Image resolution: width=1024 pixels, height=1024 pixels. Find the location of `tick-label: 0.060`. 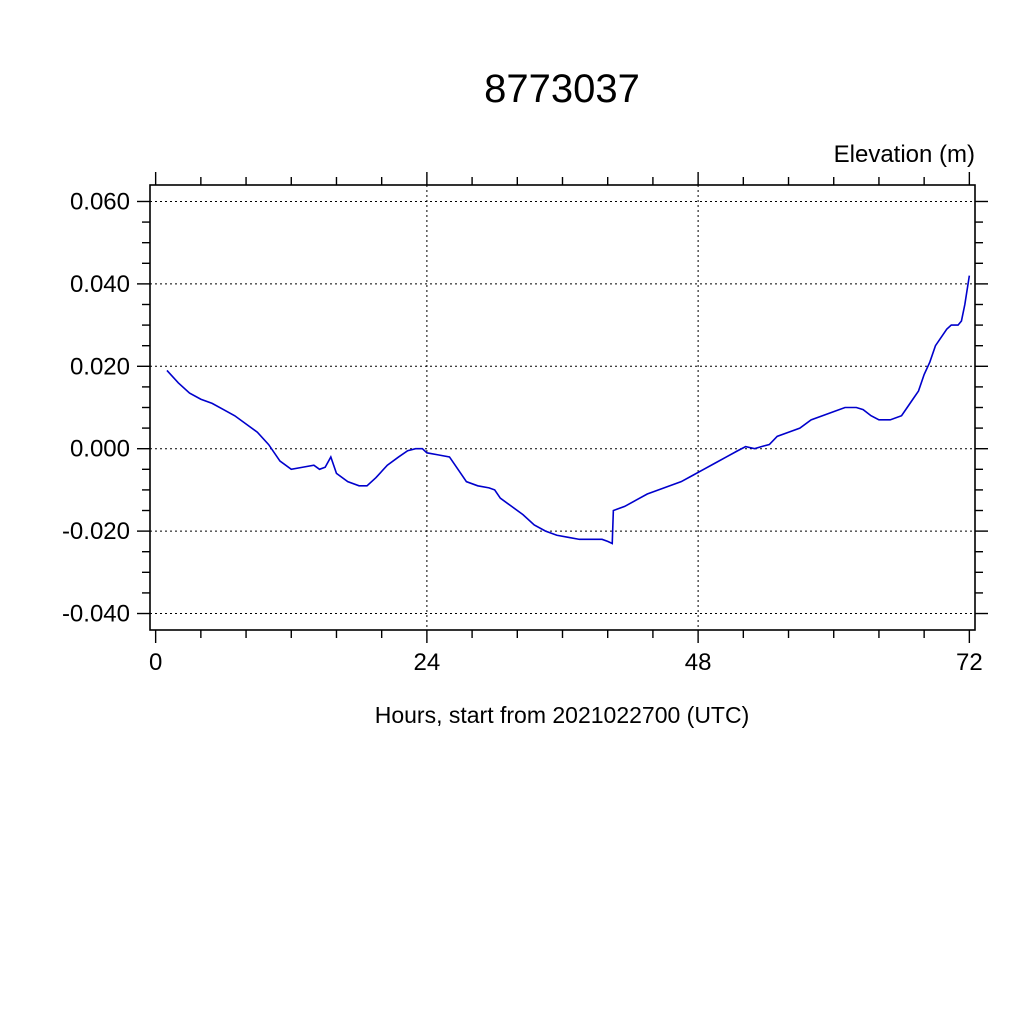

tick-label: 0.060 is located at coordinates (100, 201).